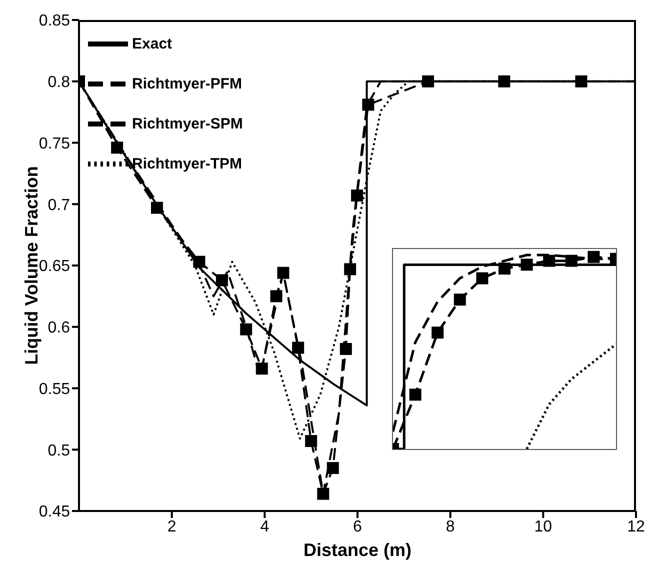 The height and width of the screenshot is (570, 650). Describe the element at coordinates (543, 527) in the screenshot. I see `x-tick-label: 10` at that location.